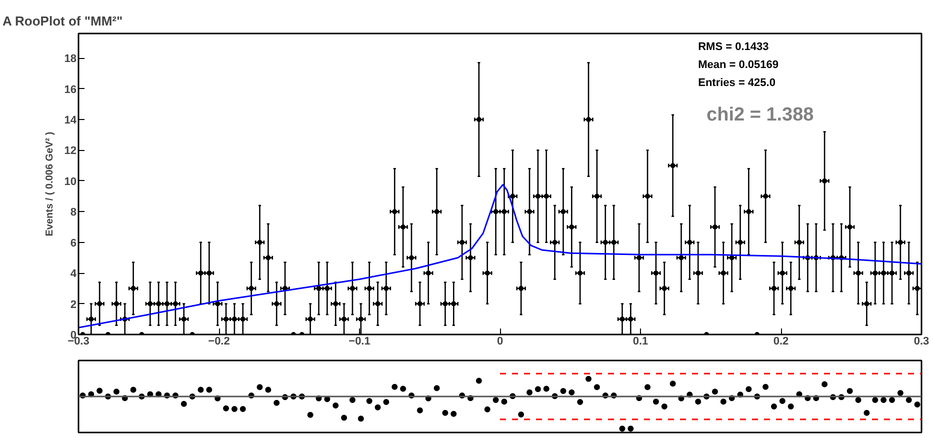 The height and width of the screenshot is (442, 933). What do you see at coordinates (50, 184) in the screenshot?
I see `y-axis-title: Events / ( 0.006 GeV² )` at bounding box center [50, 184].